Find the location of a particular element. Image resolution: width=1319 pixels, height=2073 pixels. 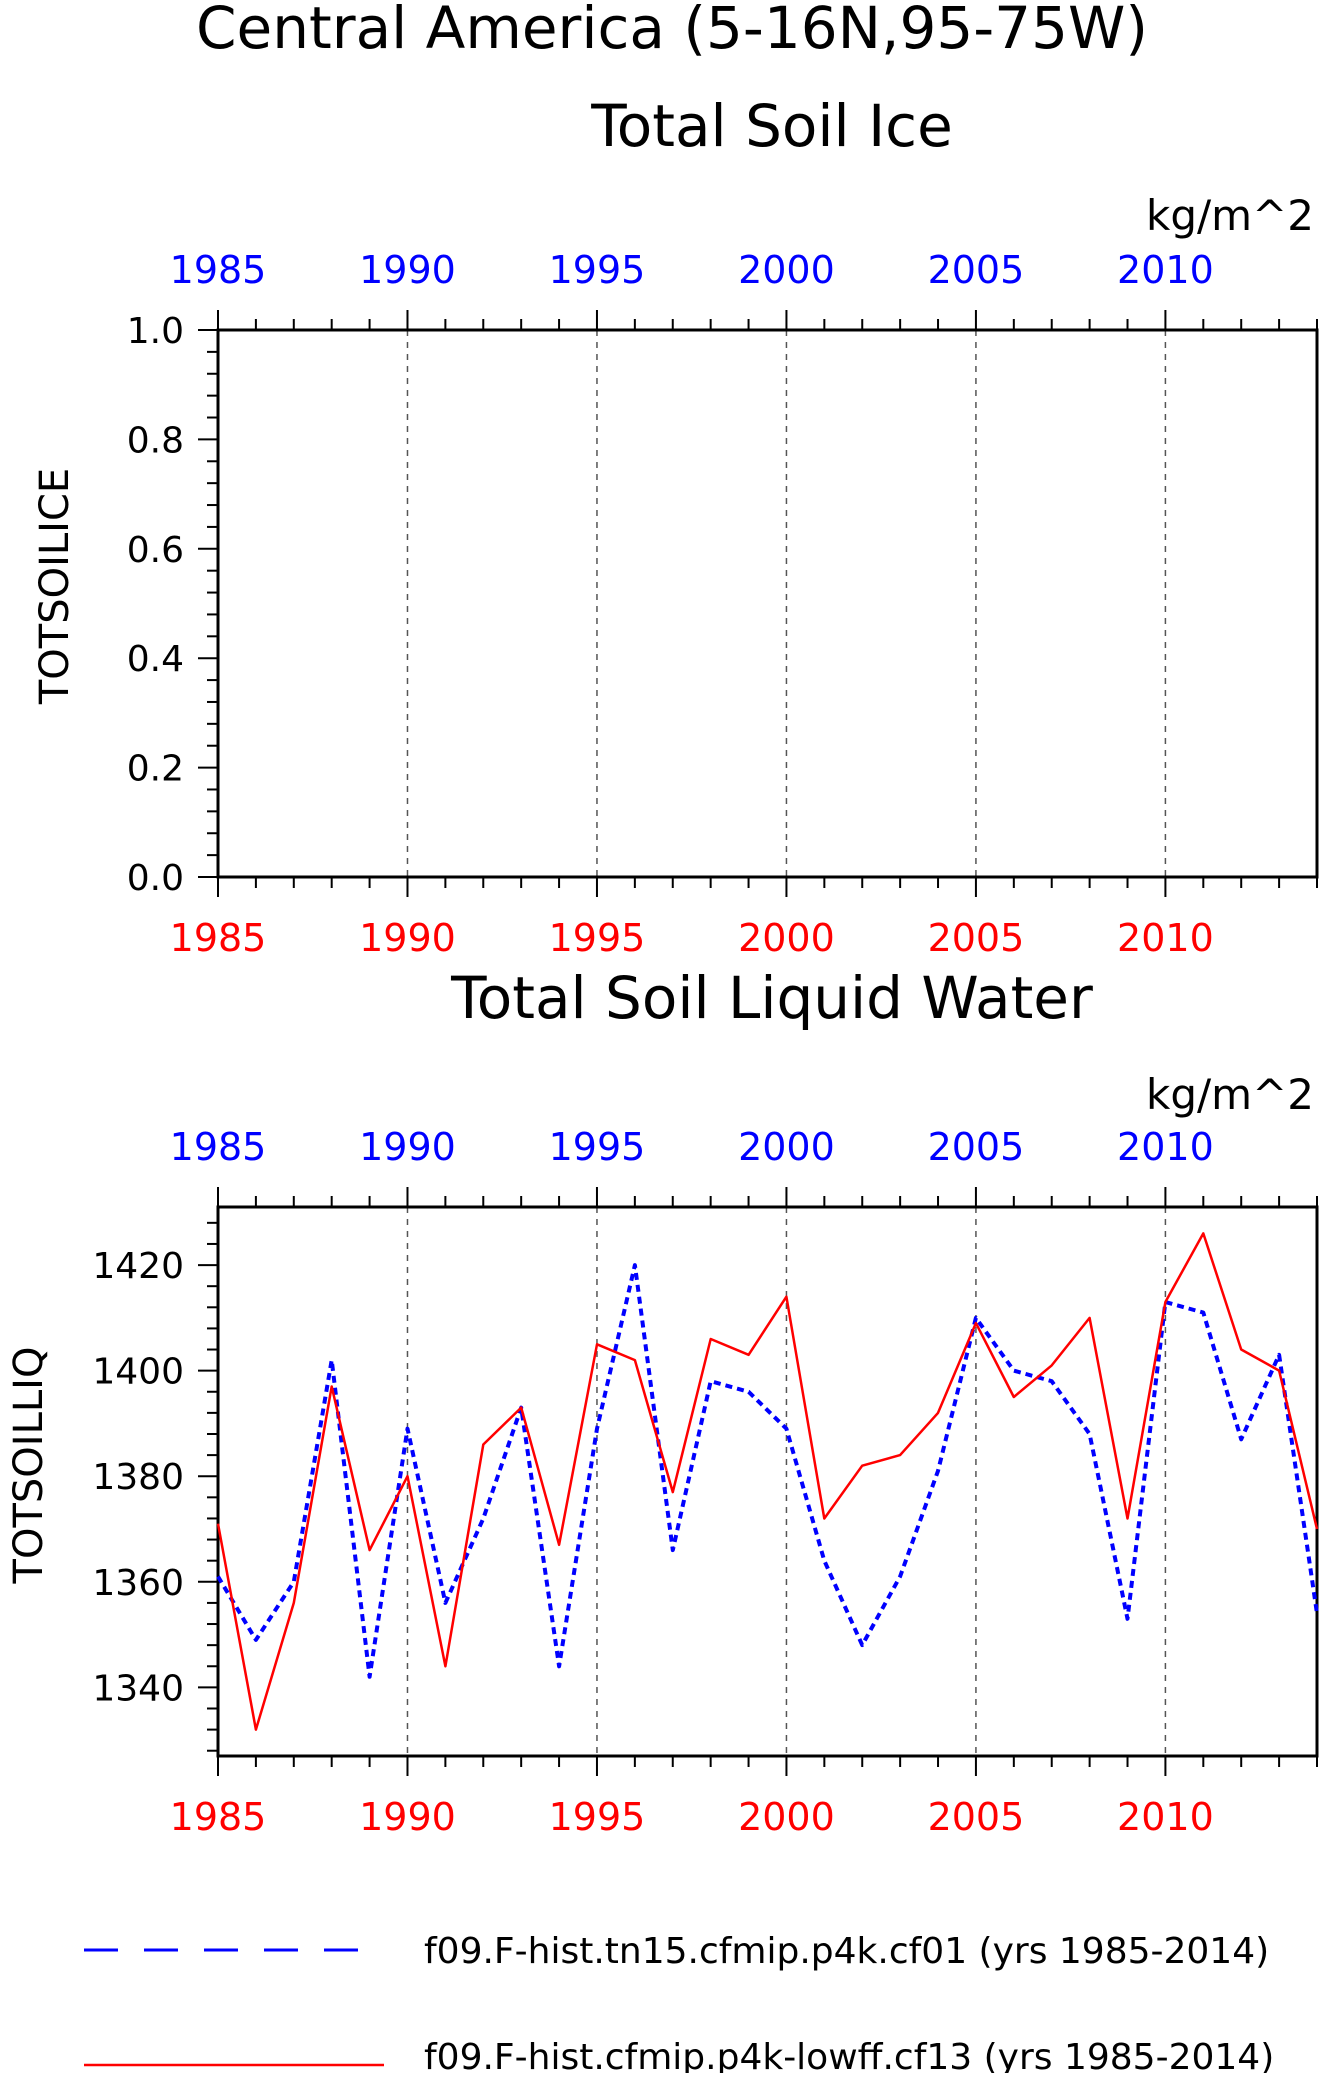

y-tick-label: 0.8 is located at coordinates (155, 440).